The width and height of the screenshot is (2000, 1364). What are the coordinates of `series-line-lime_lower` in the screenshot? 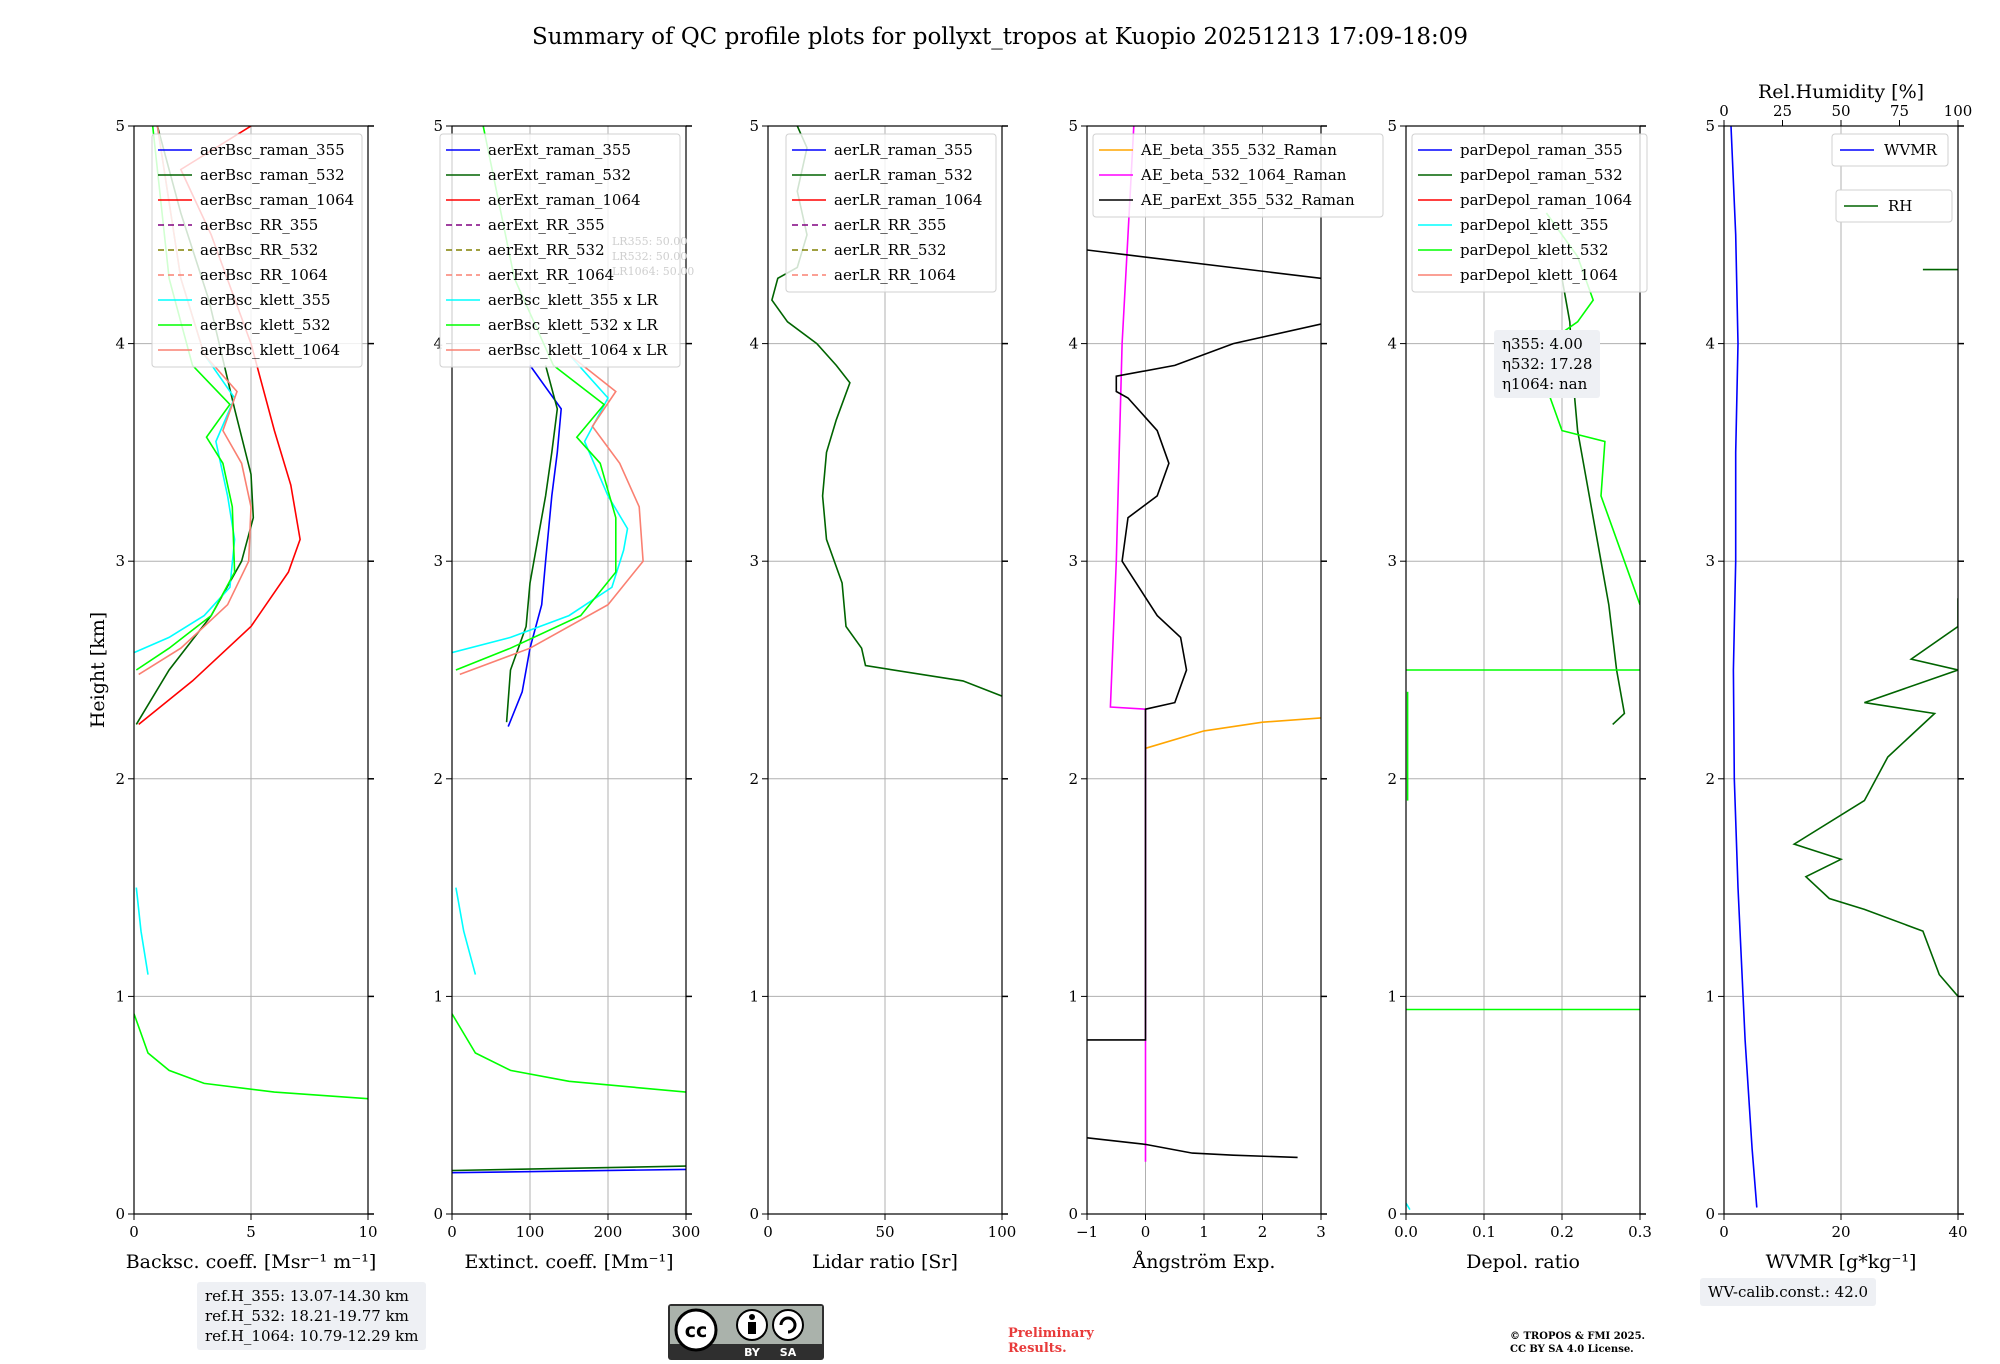 It's located at (251, 1056).